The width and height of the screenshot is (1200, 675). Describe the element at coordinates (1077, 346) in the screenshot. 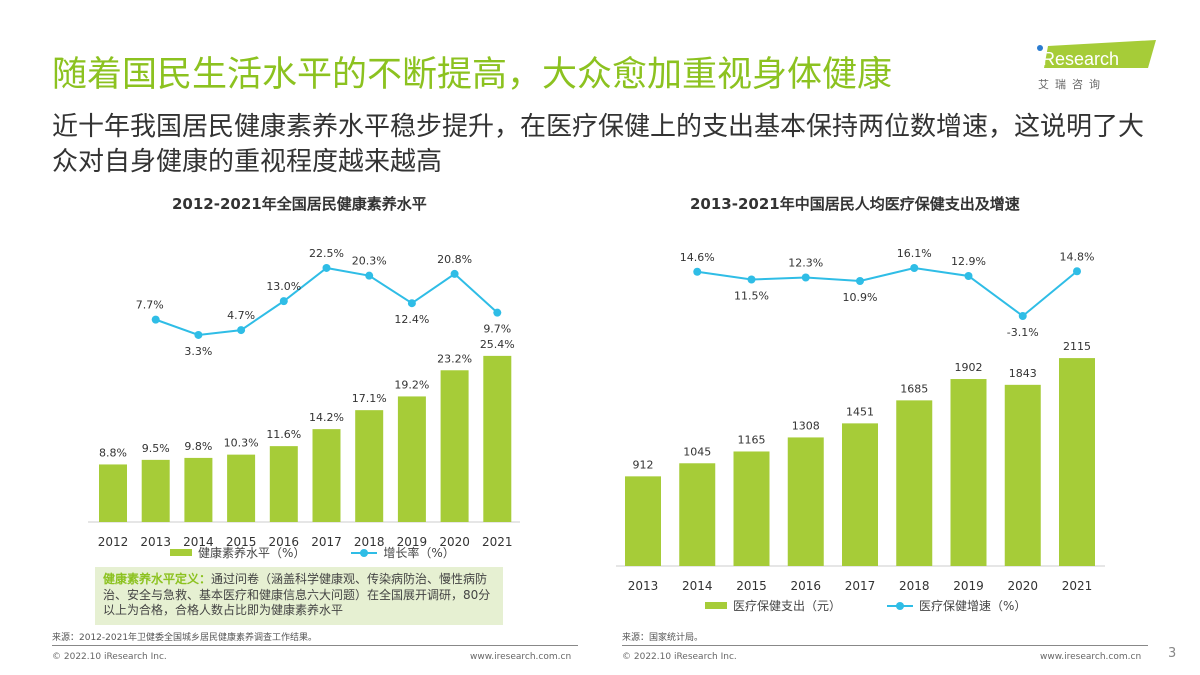

I see `bar-value-label: 2115` at that location.